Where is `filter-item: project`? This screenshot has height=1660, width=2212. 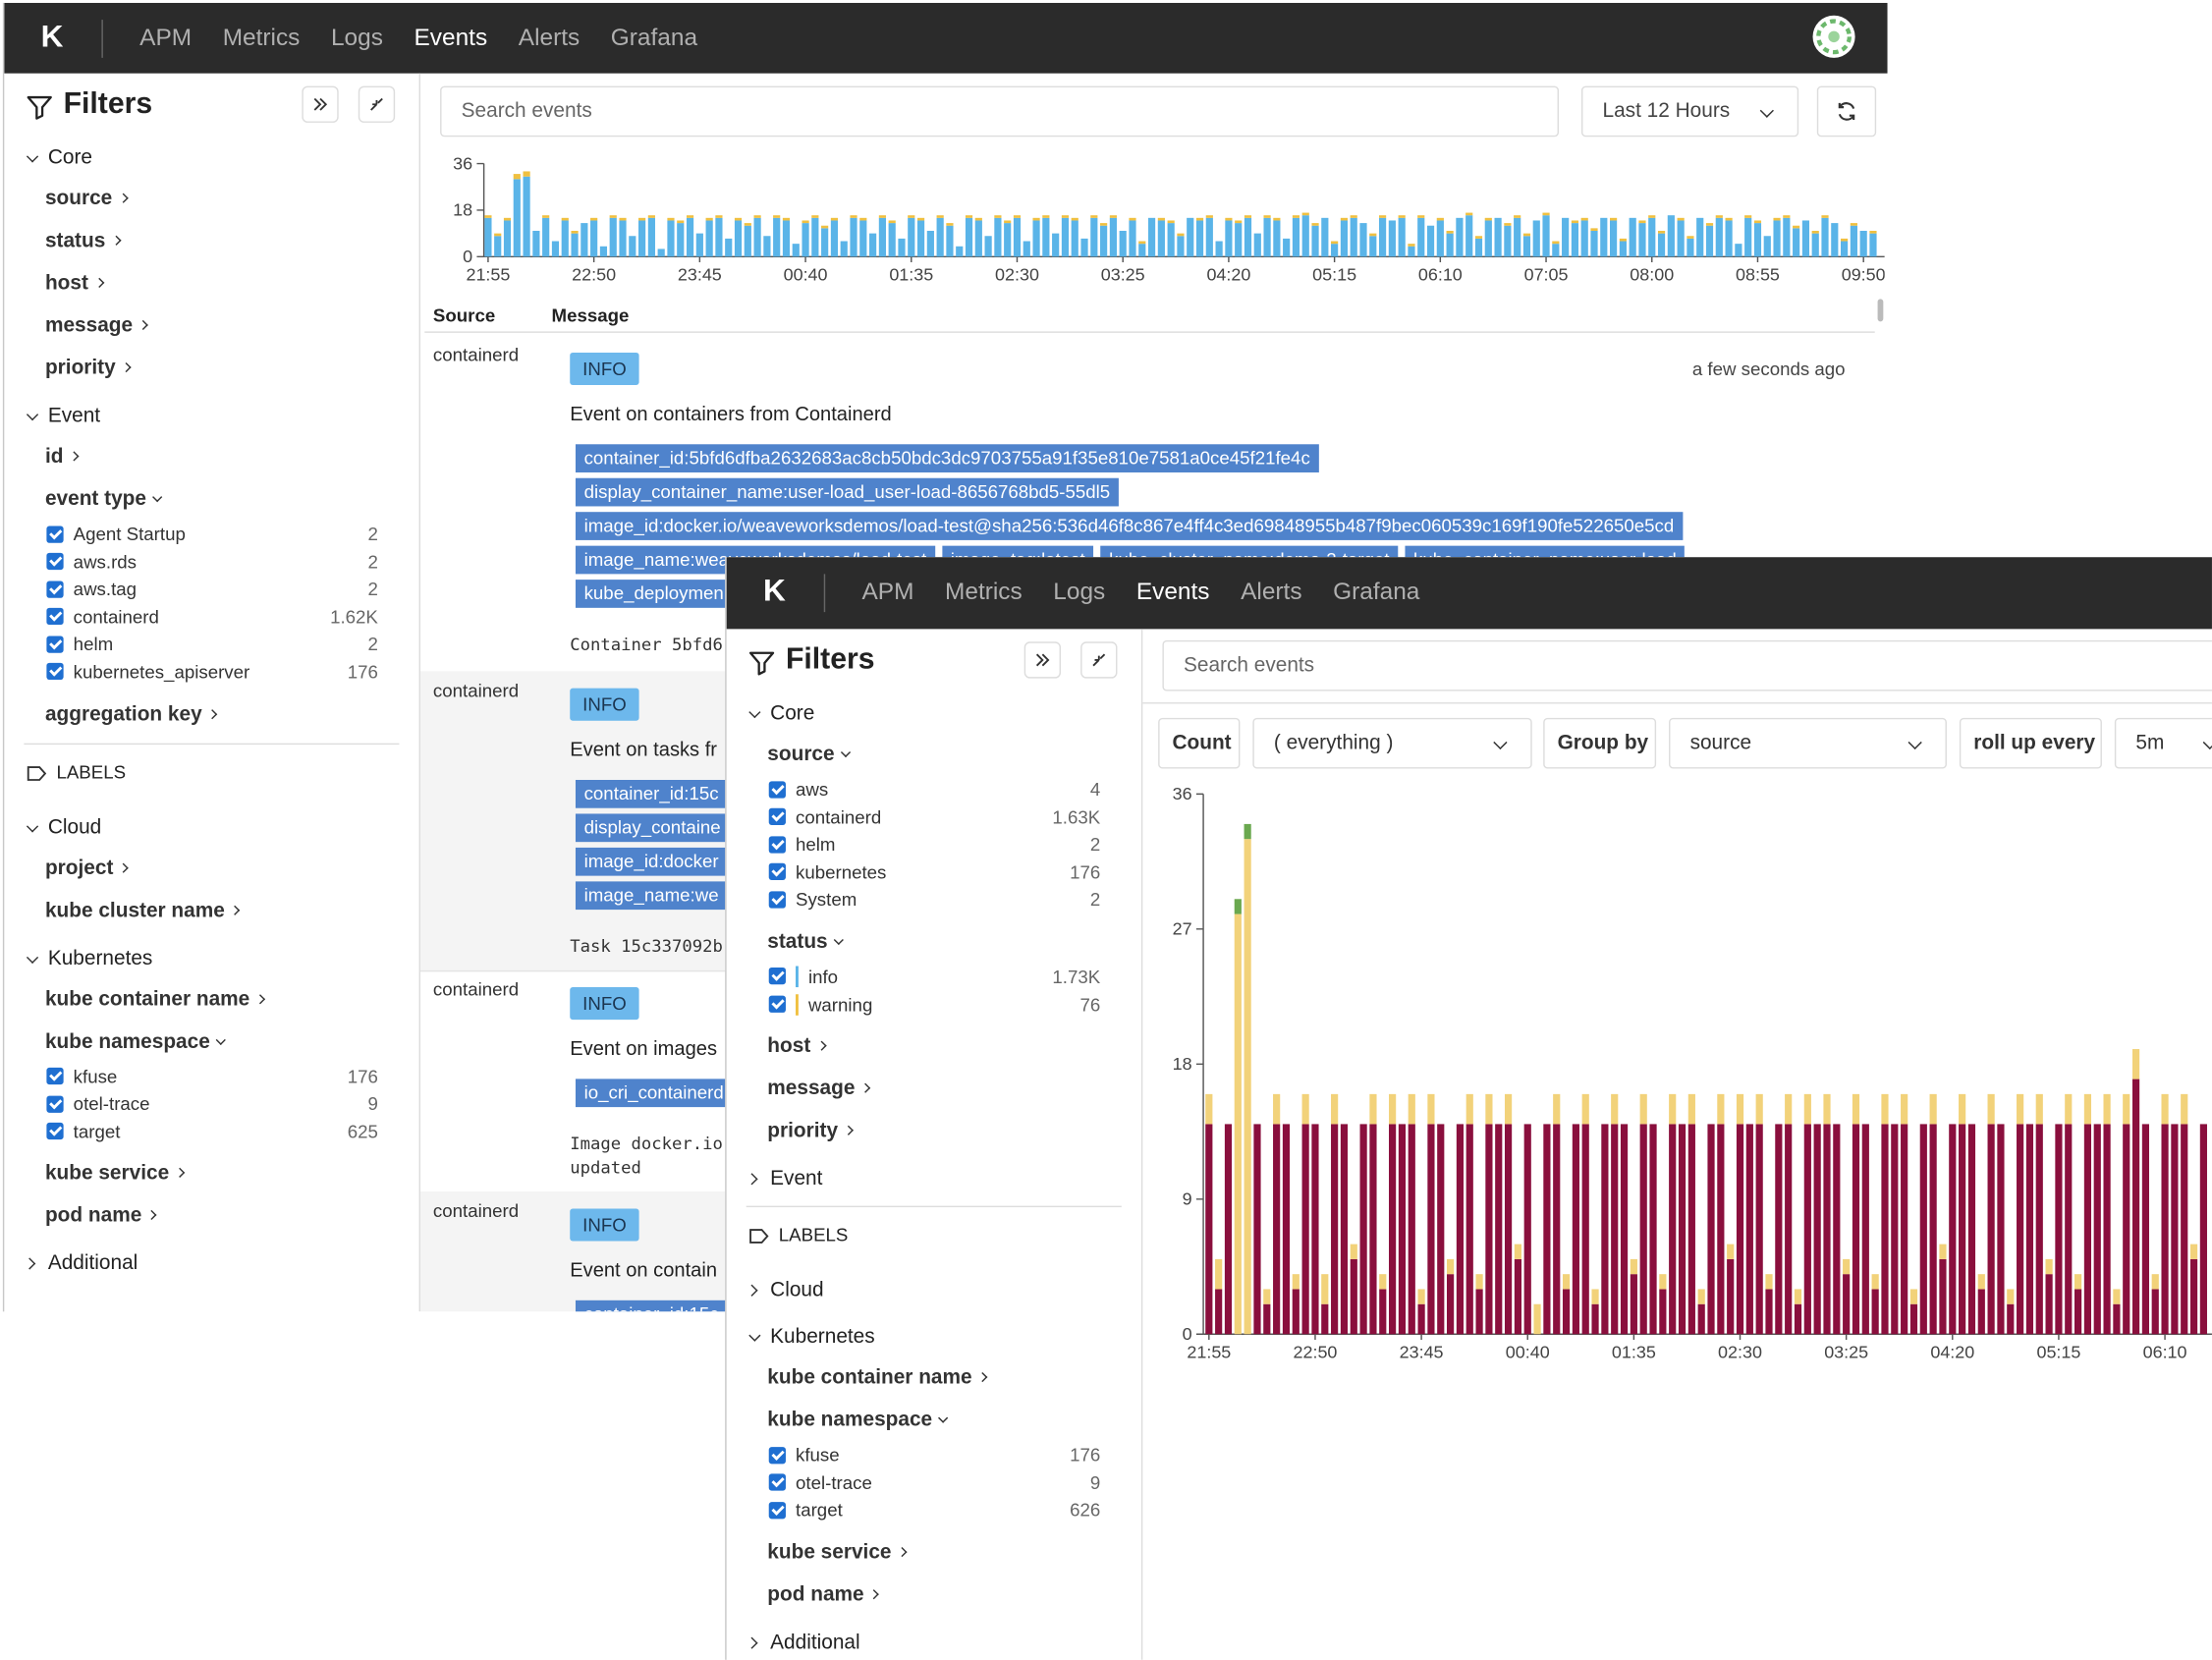 filter-item: project is located at coordinates (211, 868).